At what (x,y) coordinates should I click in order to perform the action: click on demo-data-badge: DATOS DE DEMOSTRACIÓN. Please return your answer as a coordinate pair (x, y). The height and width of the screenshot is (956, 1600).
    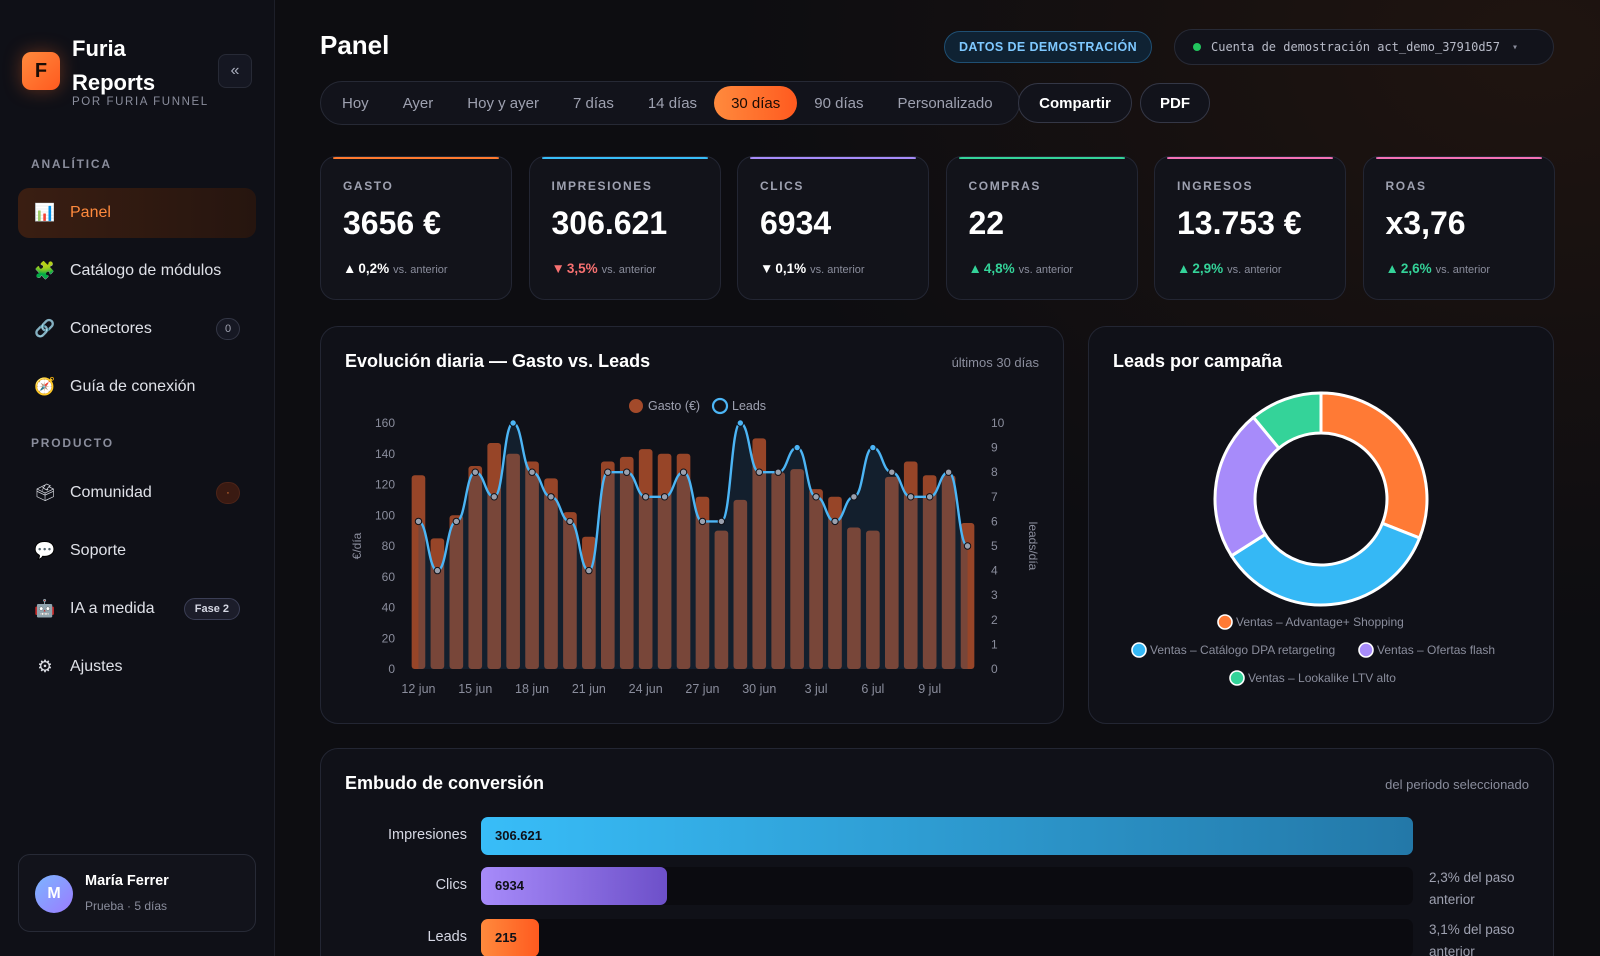
    Looking at the image, I should click on (1048, 47).